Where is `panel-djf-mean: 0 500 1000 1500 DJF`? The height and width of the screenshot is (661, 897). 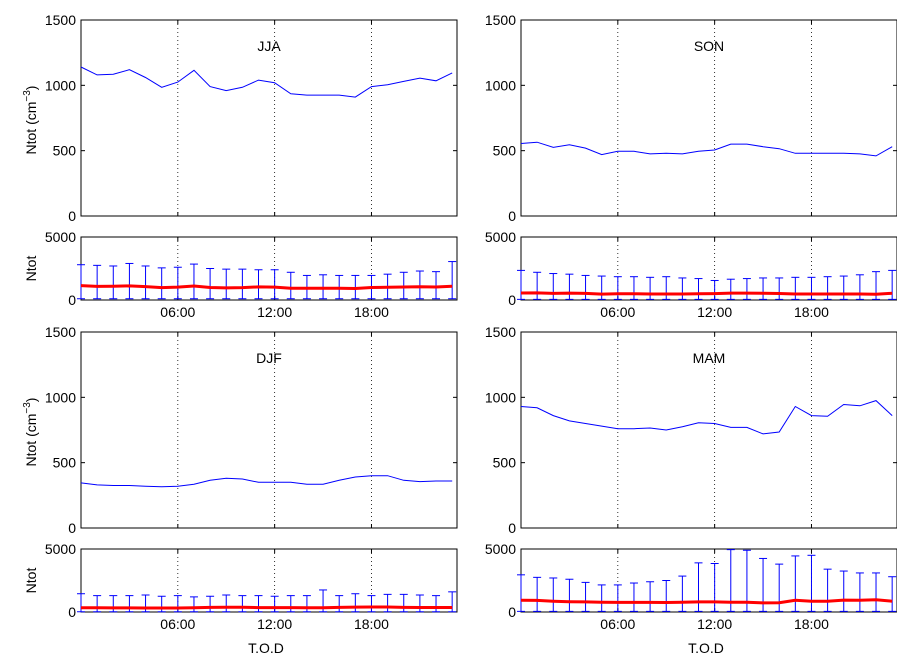 panel-djf-mean: 0 500 1000 1500 DJF is located at coordinates (251, 430).